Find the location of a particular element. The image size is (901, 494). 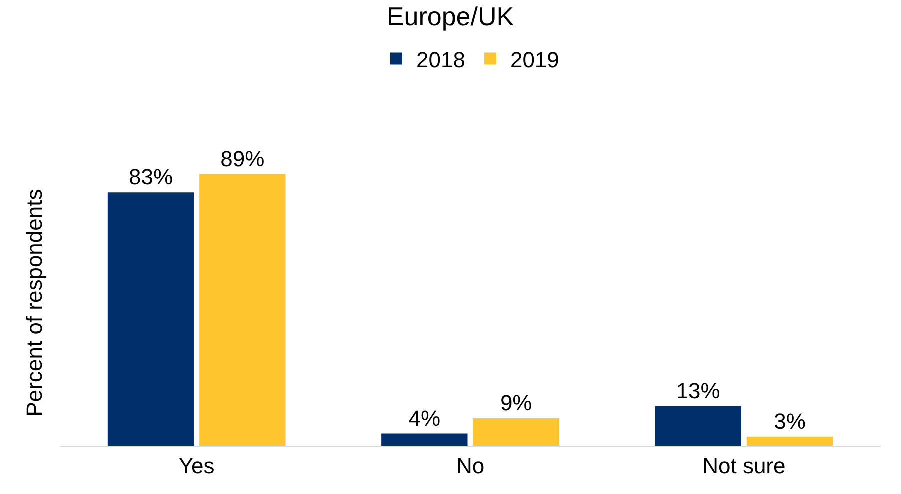

data-label: 83% is located at coordinates (151, 177).